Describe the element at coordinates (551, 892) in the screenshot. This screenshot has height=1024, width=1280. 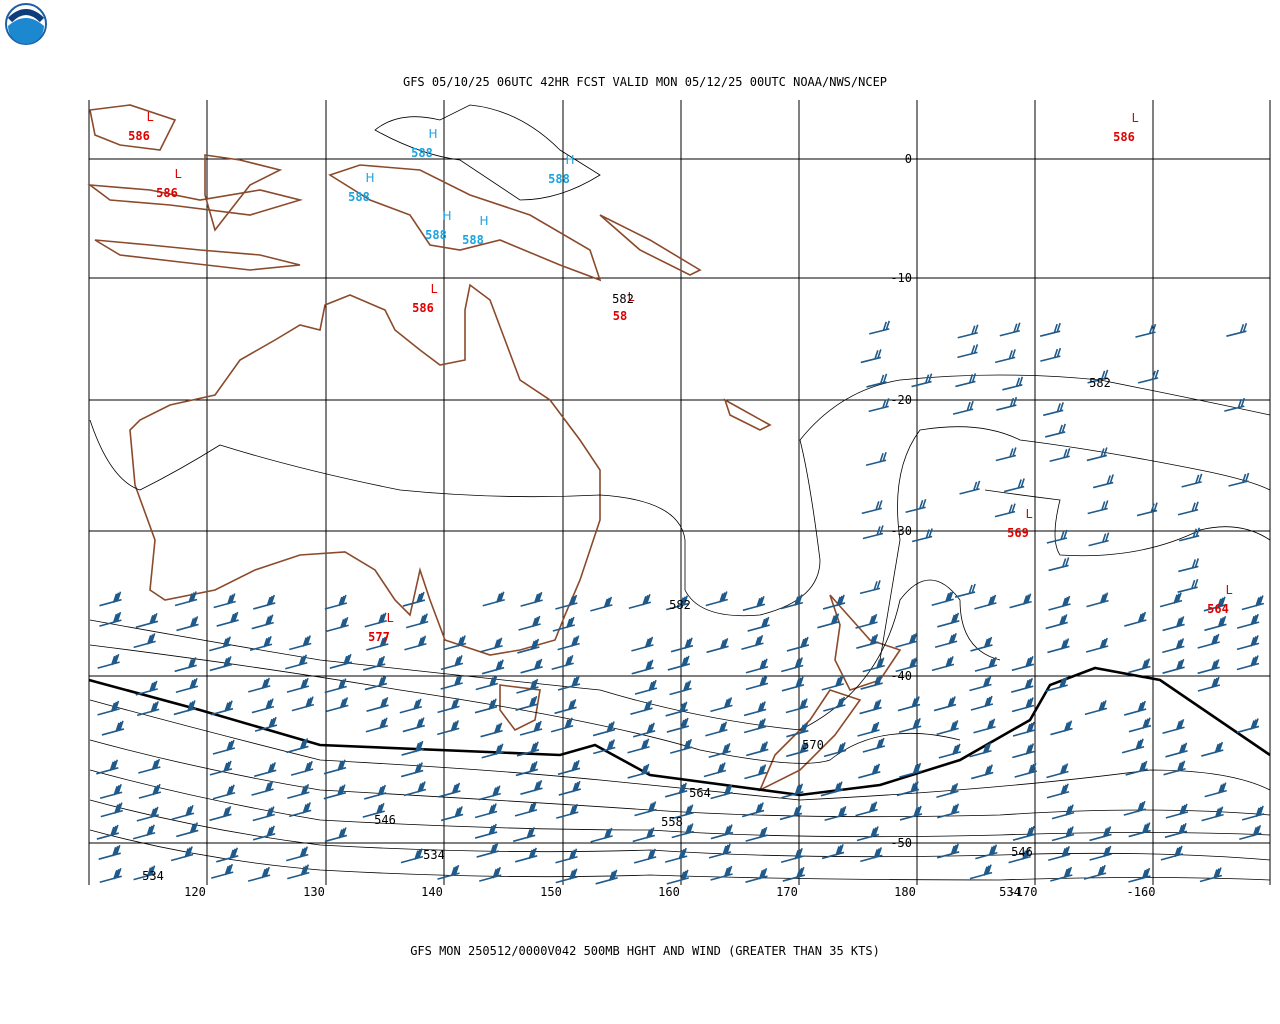
I see `longitude-label: 150` at that location.